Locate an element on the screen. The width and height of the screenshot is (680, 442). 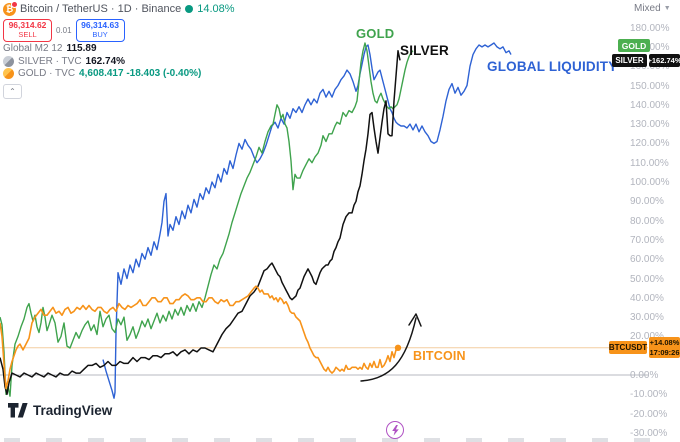
collapse-legend-button: ⌃ is located at coordinates (12, 91).